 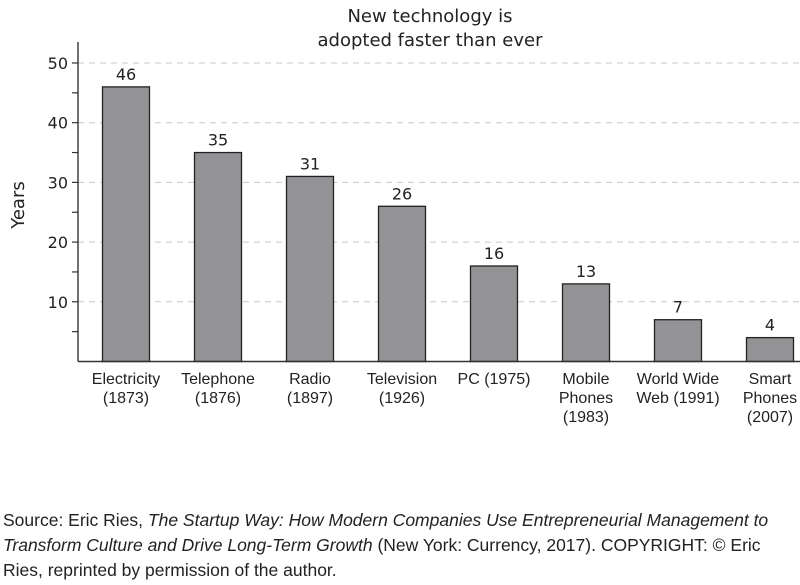 What do you see at coordinates (770, 417) in the screenshot?
I see `x-tick-label-line: (2007)` at bounding box center [770, 417].